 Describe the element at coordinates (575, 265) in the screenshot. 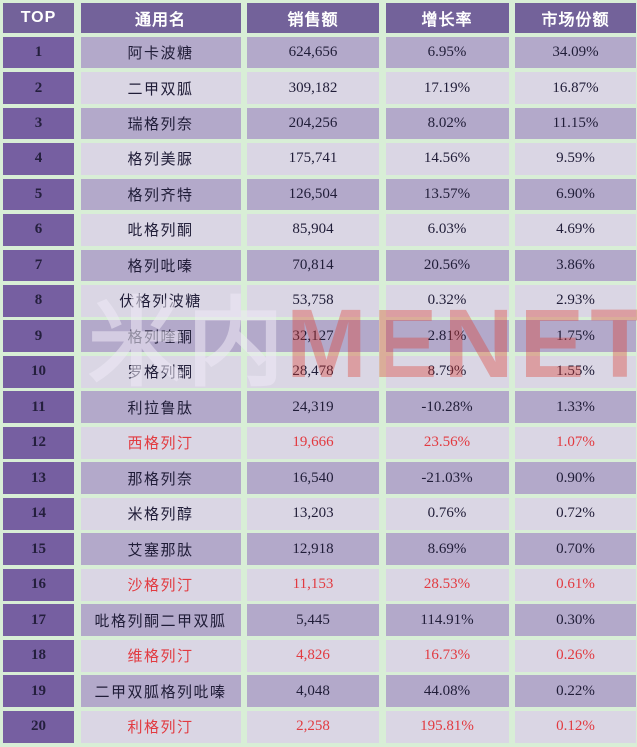

I see `market-share-cell: 3.86%` at that location.